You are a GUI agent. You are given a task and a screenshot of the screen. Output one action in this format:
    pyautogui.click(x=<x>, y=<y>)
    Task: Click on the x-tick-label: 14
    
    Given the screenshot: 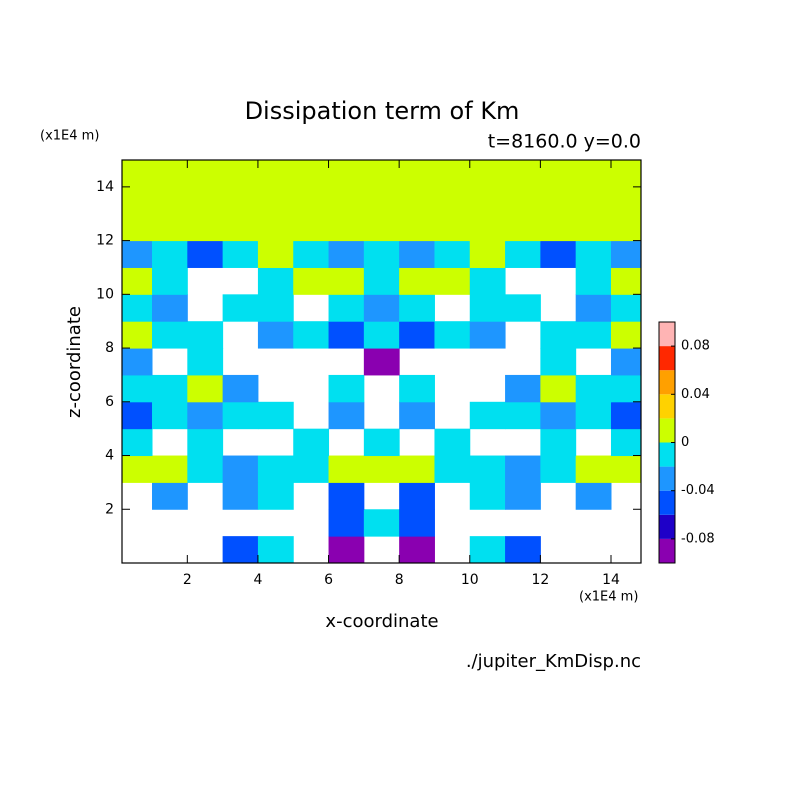 What is the action you would take?
    pyautogui.click(x=611, y=580)
    